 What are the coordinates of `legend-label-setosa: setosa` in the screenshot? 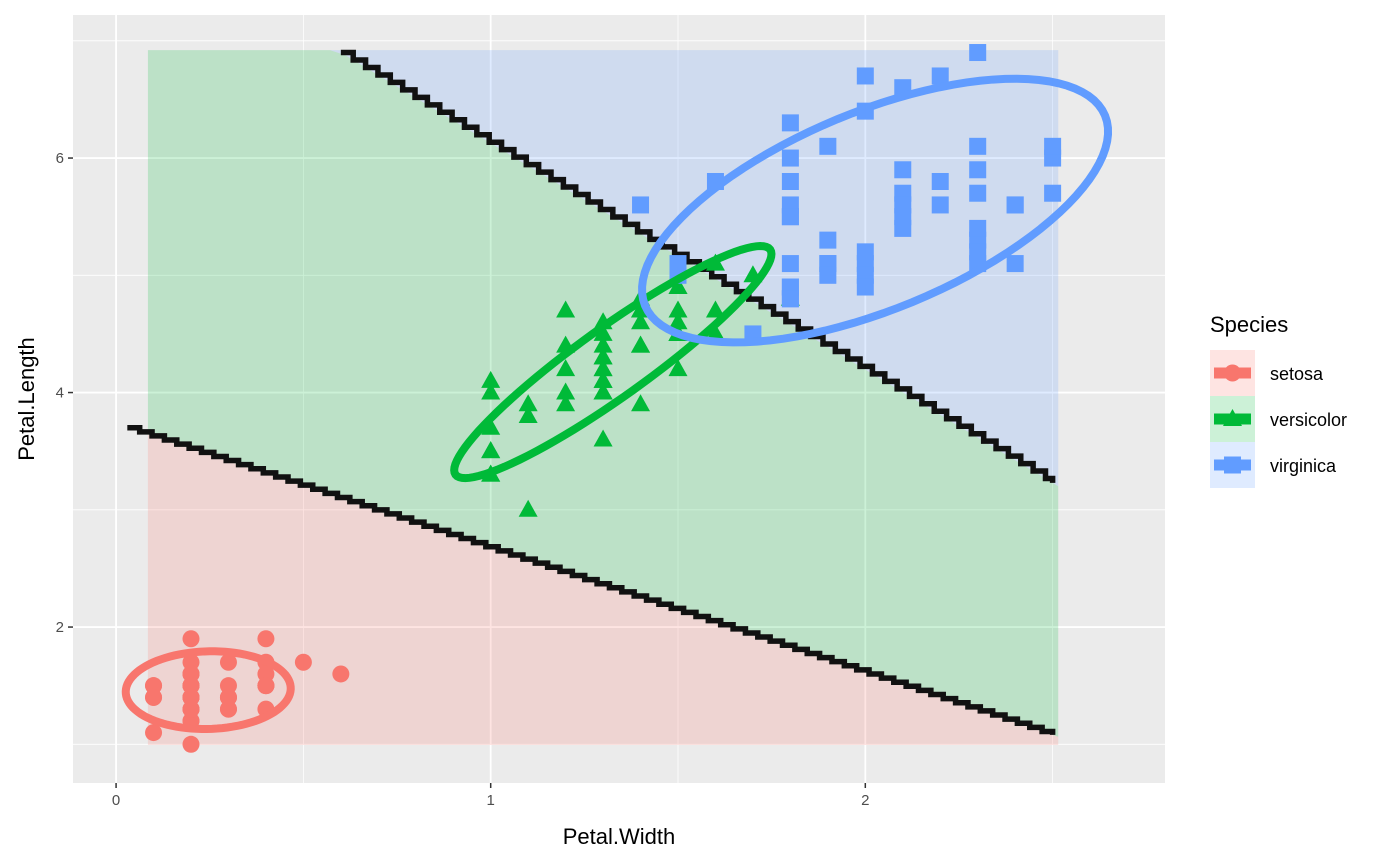 It's located at (1297, 374).